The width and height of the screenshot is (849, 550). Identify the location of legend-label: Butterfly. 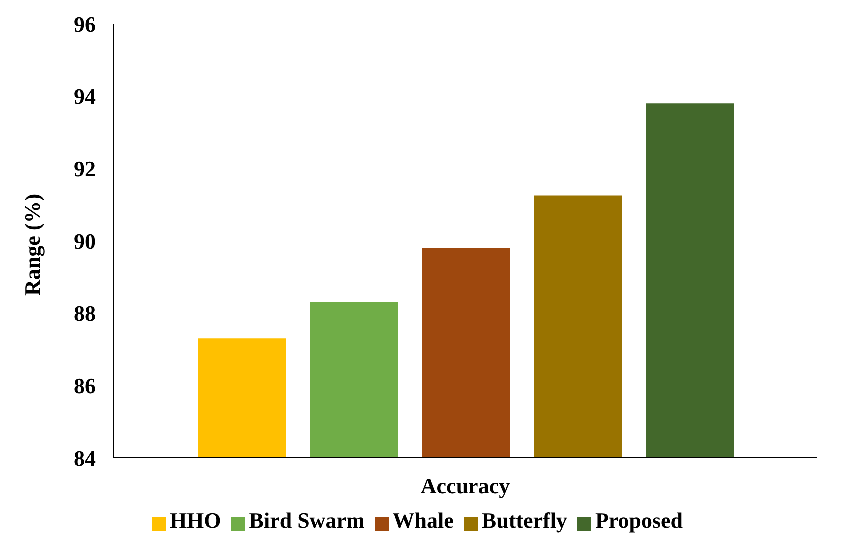
(525, 520).